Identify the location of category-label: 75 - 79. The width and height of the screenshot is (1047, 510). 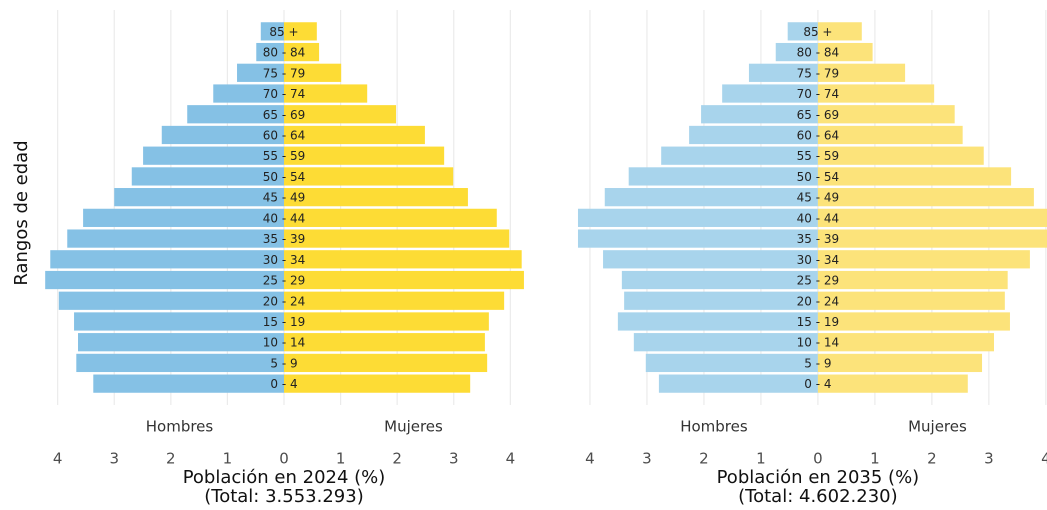
(818, 73).